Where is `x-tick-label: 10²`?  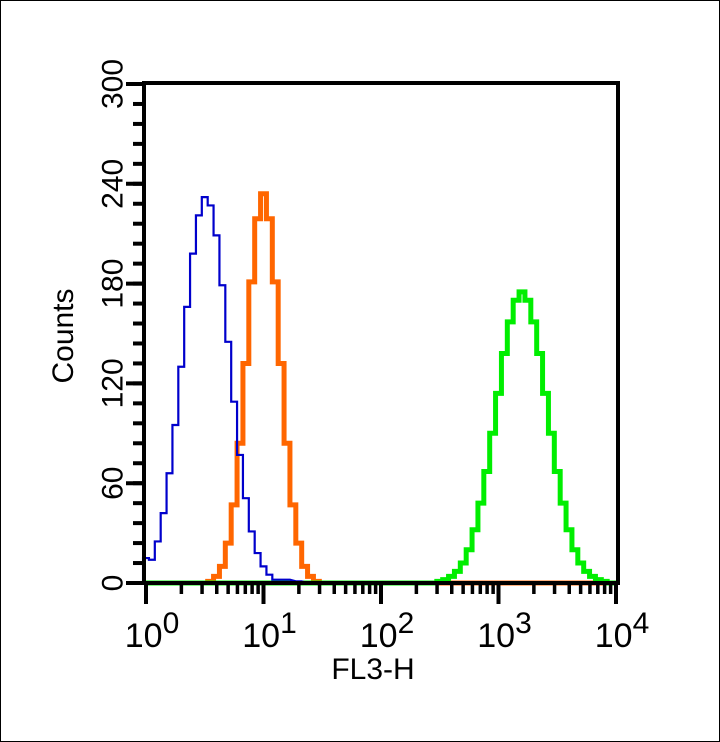
x-tick-label: 10² is located at coordinates (387, 631).